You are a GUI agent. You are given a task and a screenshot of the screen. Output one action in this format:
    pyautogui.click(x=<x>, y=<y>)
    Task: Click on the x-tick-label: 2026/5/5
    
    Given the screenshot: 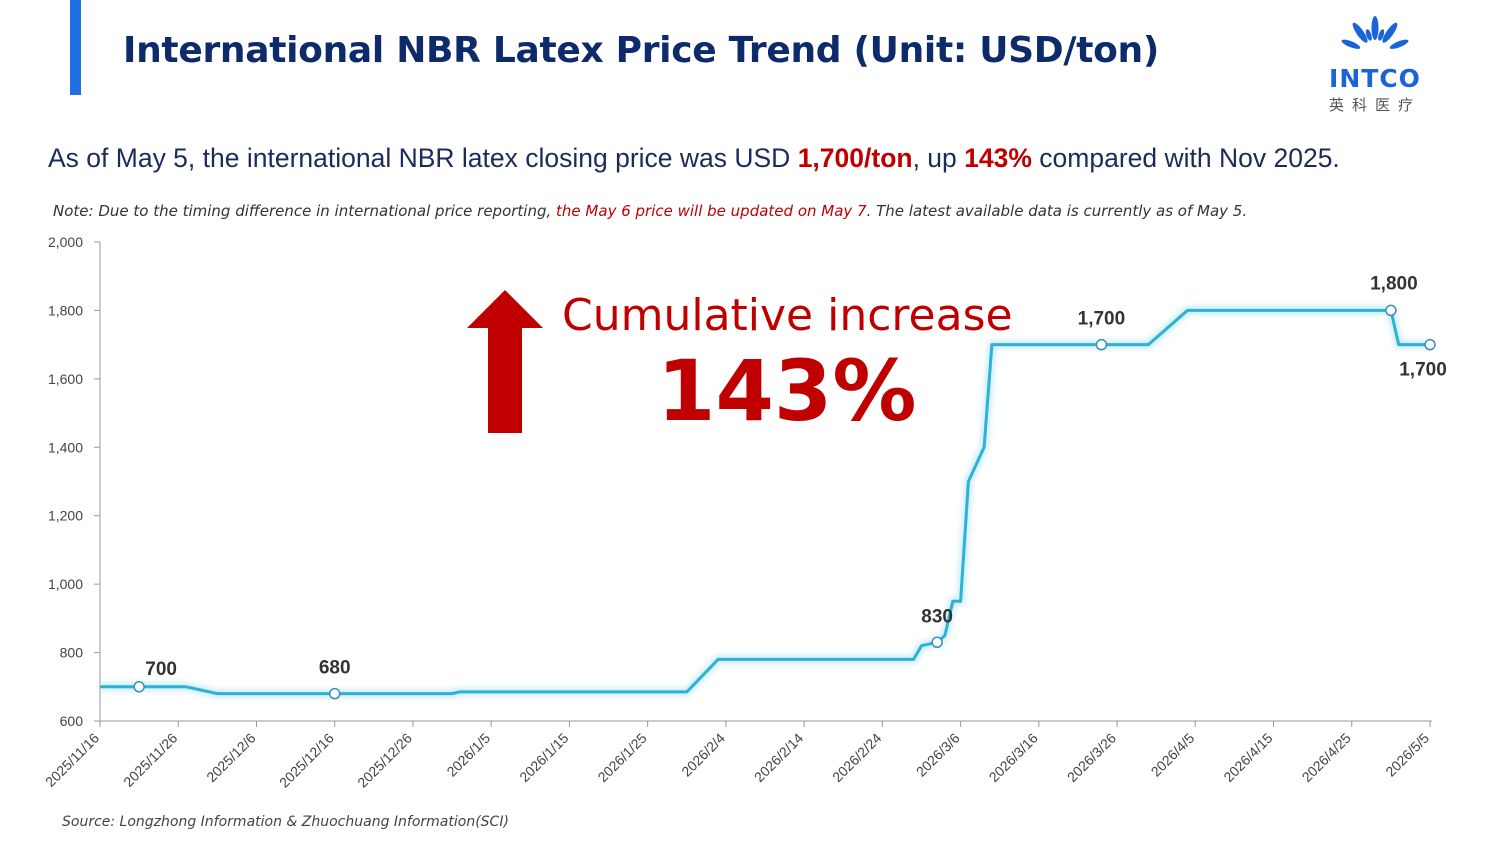 What is the action you would take?
    pyautogui.click(x=1407, y=755)
    